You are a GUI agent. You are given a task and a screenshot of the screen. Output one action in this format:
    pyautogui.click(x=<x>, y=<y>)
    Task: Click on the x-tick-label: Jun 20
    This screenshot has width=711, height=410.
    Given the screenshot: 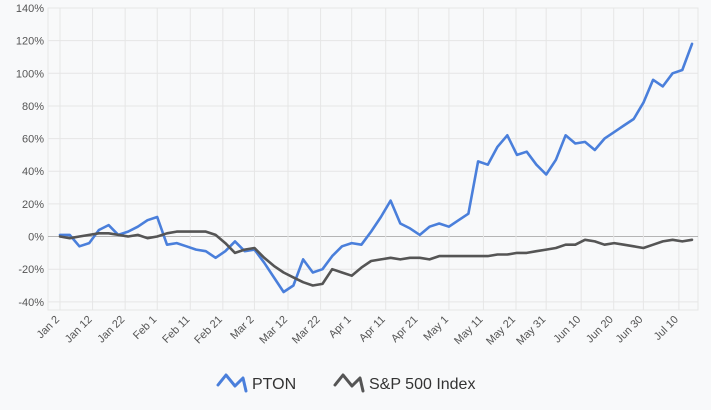 What is the action you would take?
    pyautogui.click(x=600, y=330)
    